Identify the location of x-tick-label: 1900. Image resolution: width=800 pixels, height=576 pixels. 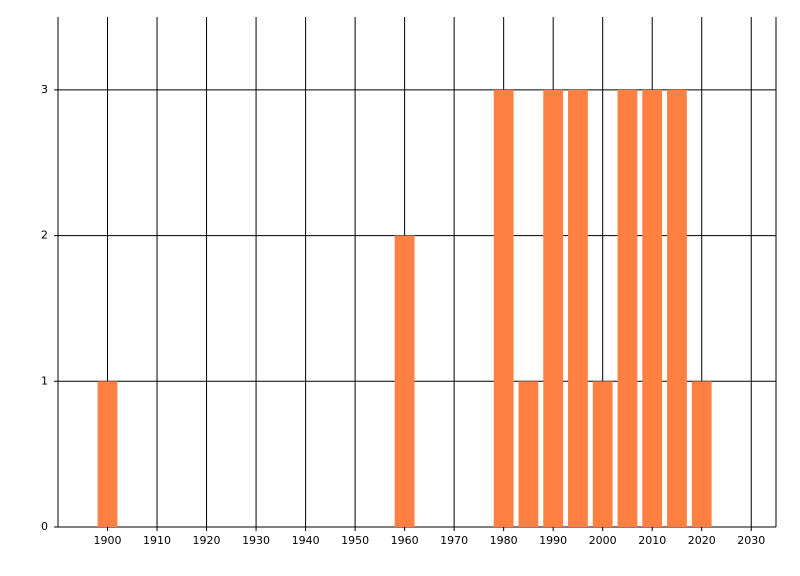
(108, 540).